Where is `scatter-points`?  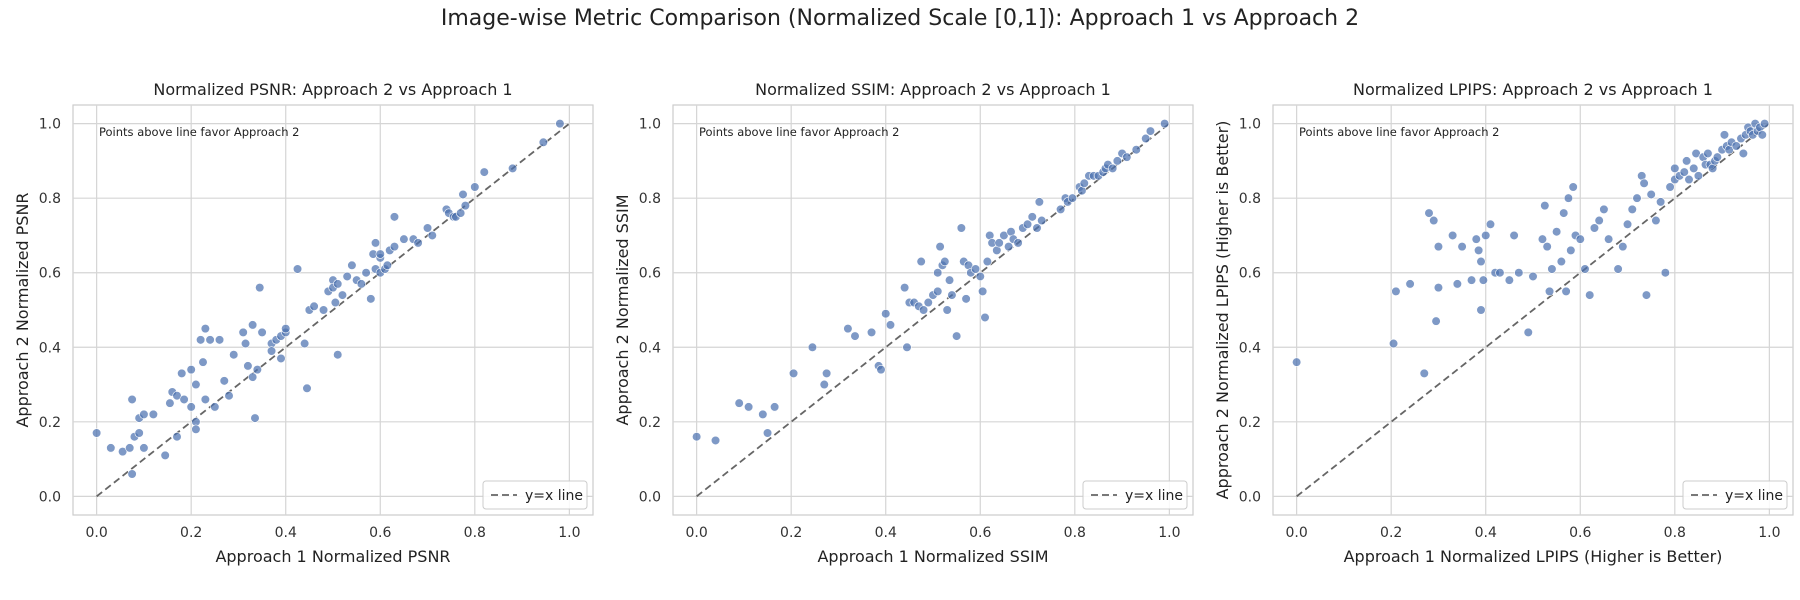 scatter-points is located at coordinates (931, 282).